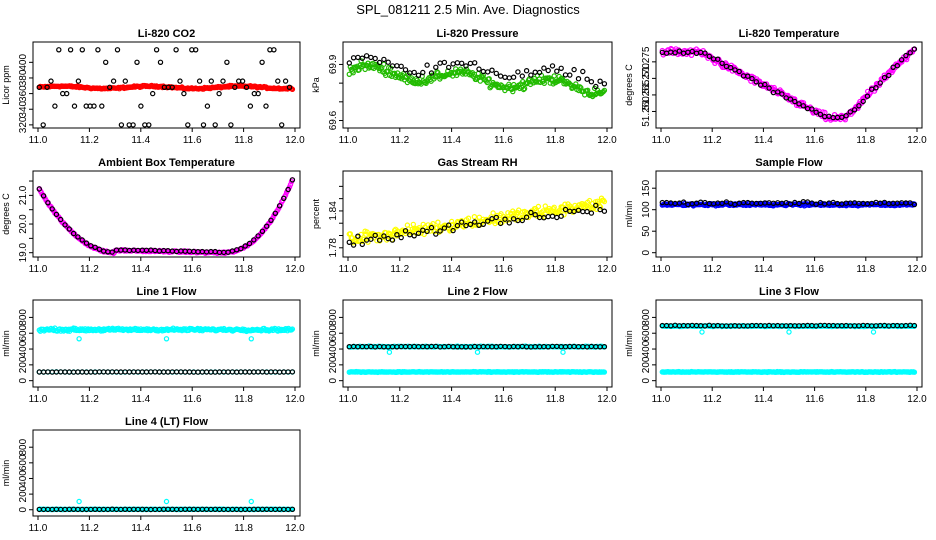 The width and height of the screenshot is (936, 540). Describe the element at coordinates (788, 203) in the screenshot. I see `series-sample-flow-ave` at that location.